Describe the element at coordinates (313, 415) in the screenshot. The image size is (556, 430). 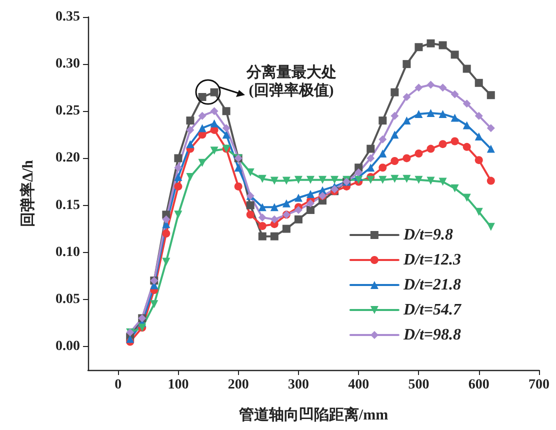
I see `x-axis-title: 管道轴向凹陷距离/mm` at that location.